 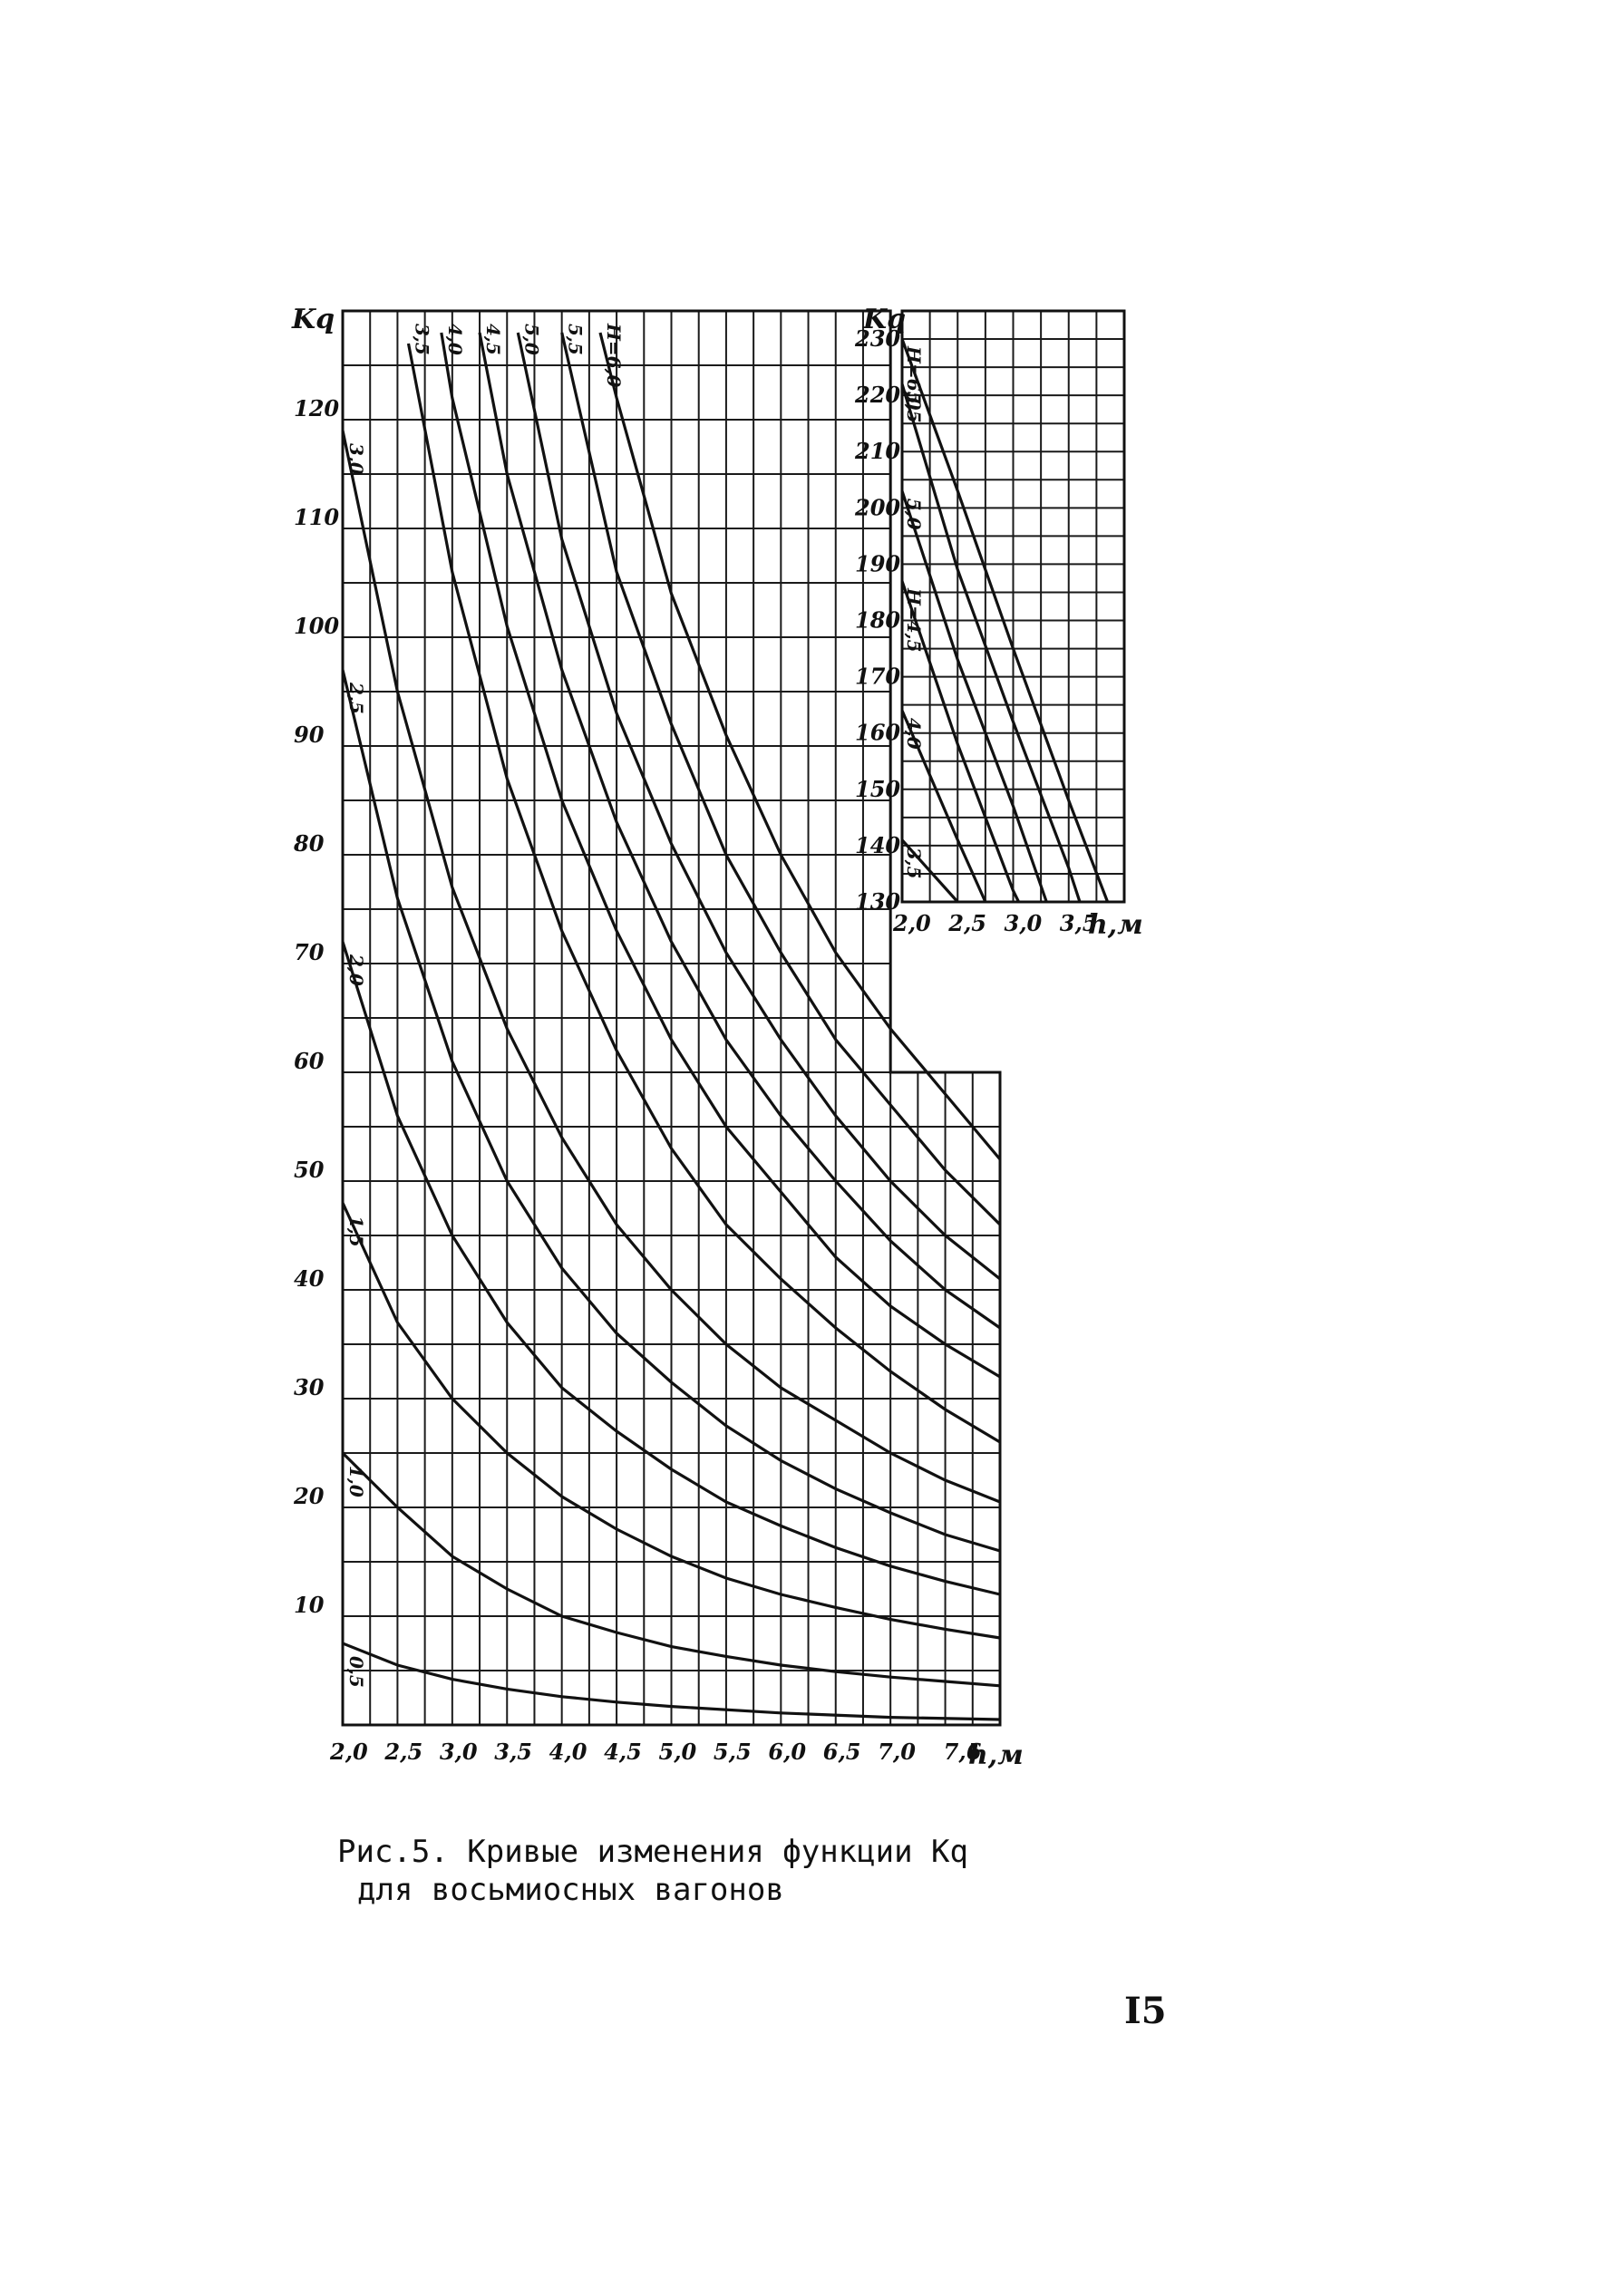 I want to click on main-x-tick-11: 7,6, so click(x=963, y=1752).